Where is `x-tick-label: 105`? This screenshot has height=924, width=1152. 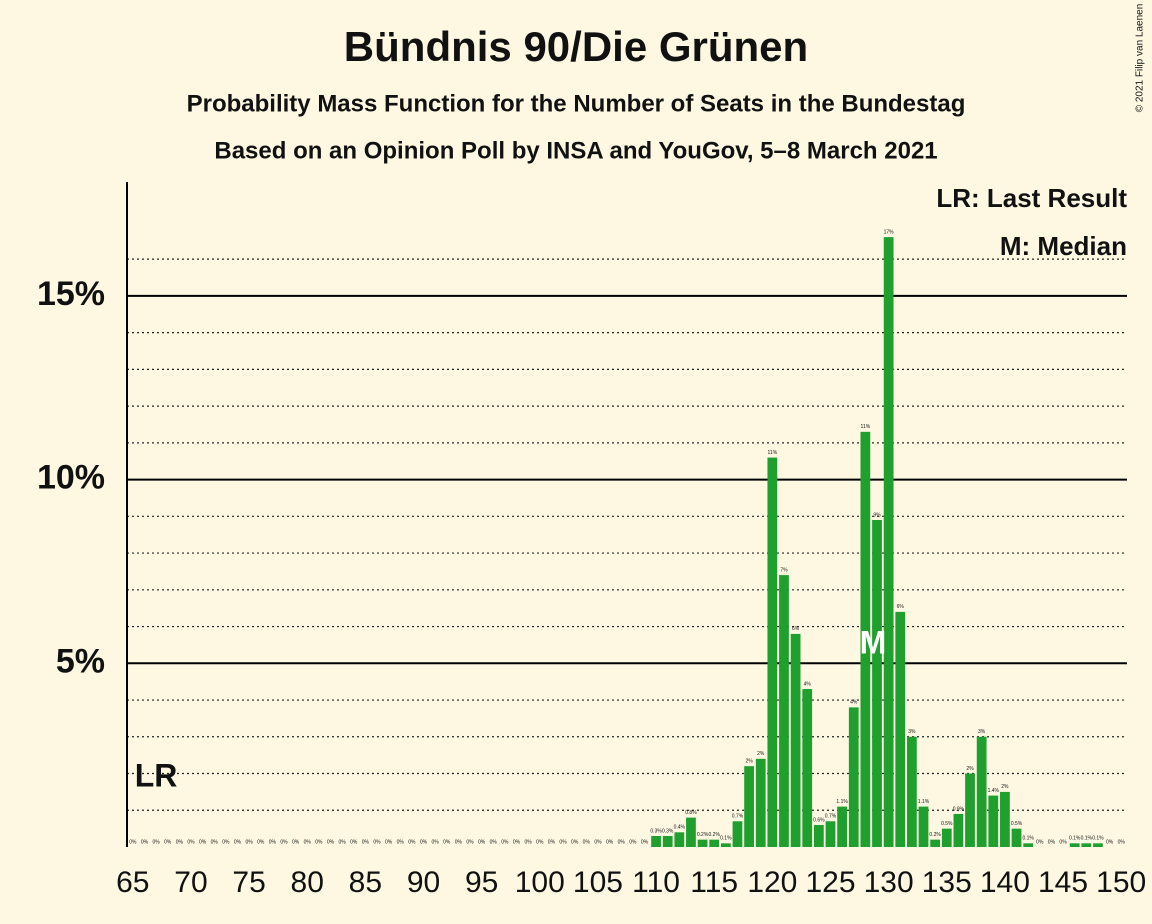 x-tick-label: 105 is located at coordinates (598, 882).